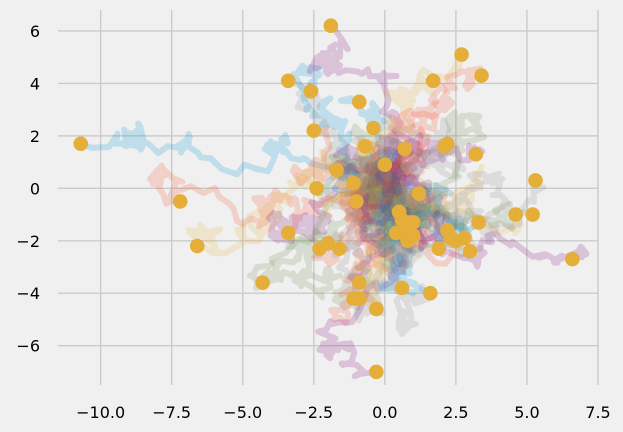 The height and width of the screenshot is (432, 623). What do you see at coordinates (28, 241) in the screenshot?
I see `y-tick-label: −2` at bounding box center [28, 241].